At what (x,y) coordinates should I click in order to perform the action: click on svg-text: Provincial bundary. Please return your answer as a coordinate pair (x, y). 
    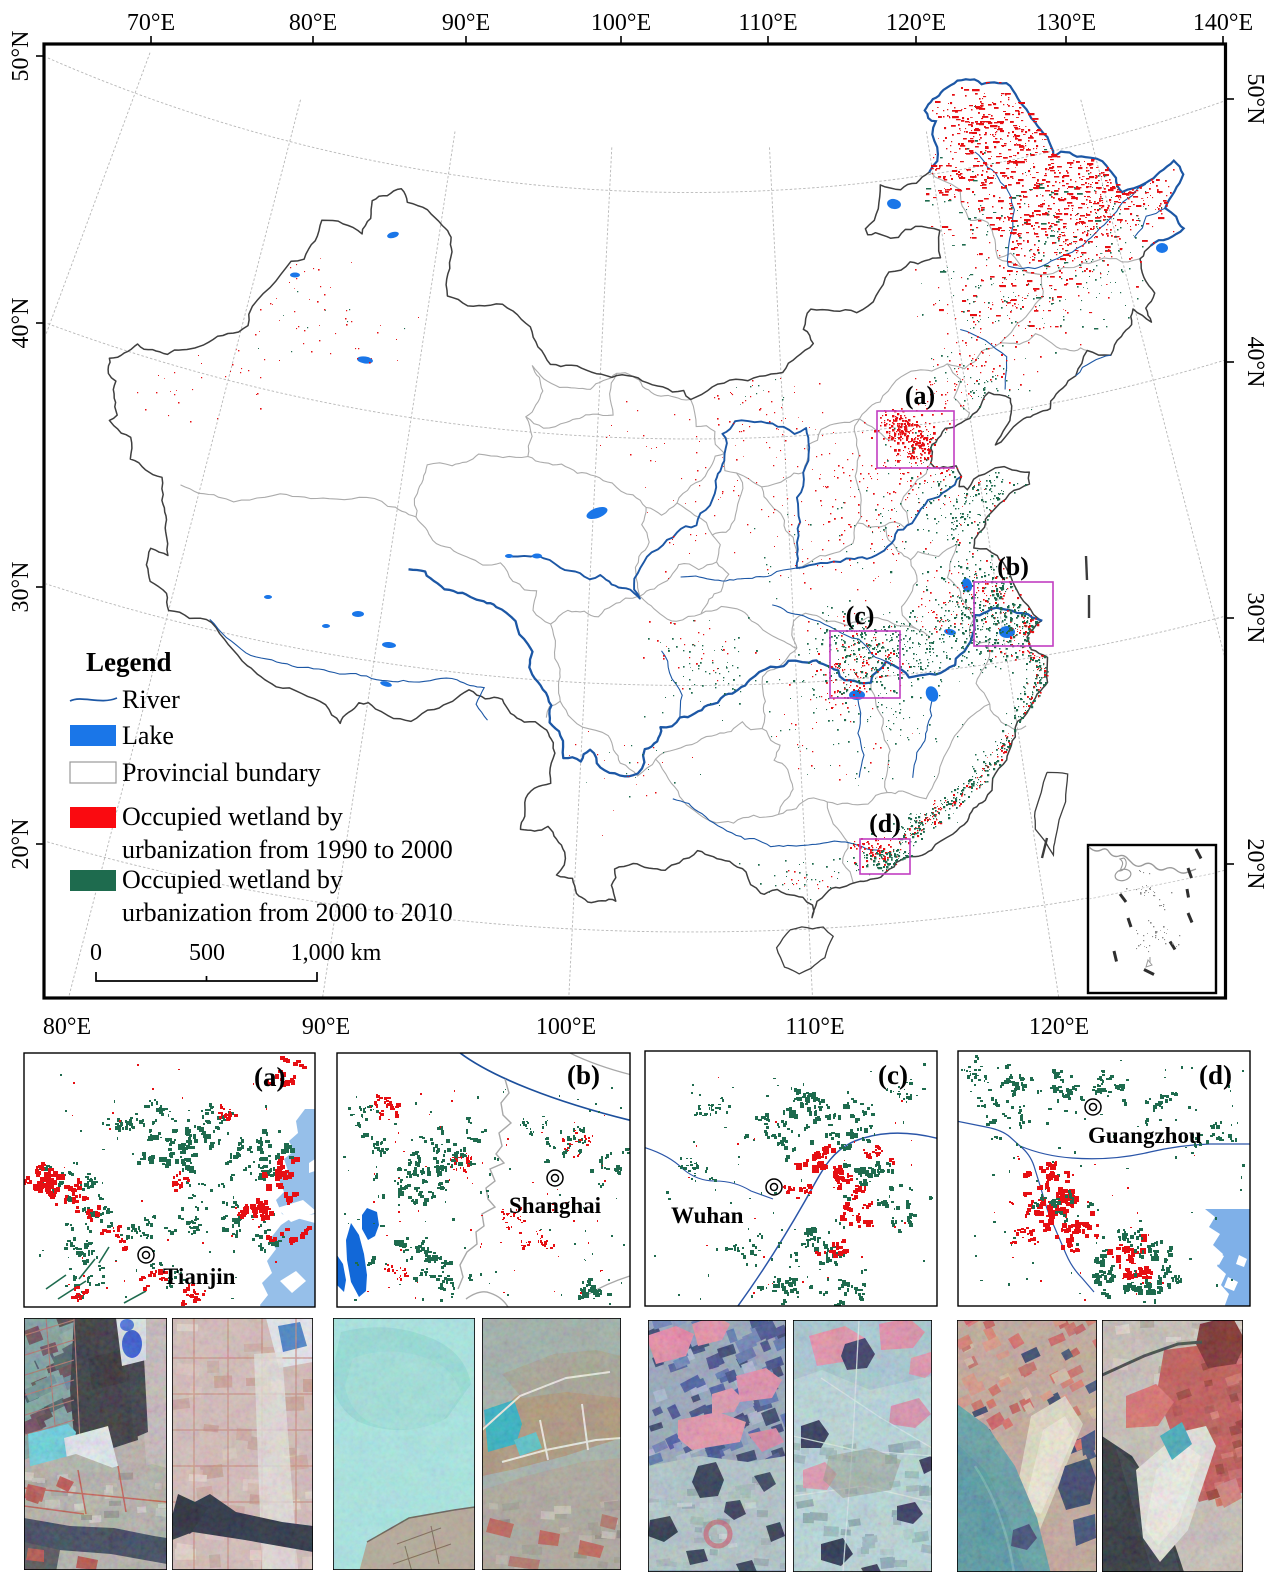
    Looking at the image, I should click on (221, 772).